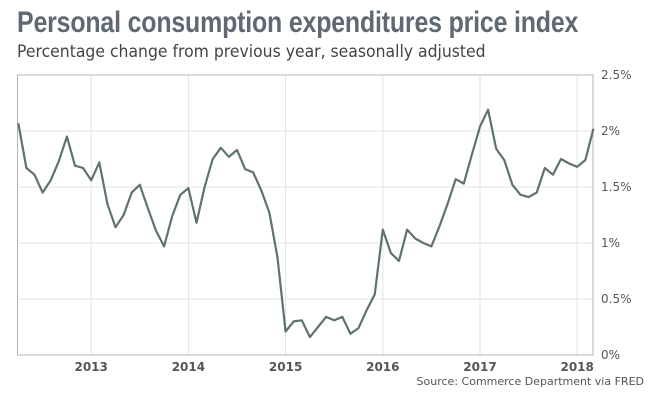 This screenshot has width=654, height=400. What do you see at coordinates (610, 131) in the screenshot?
I see `y-tick-label: 2%` at bounding box center [610, 131].